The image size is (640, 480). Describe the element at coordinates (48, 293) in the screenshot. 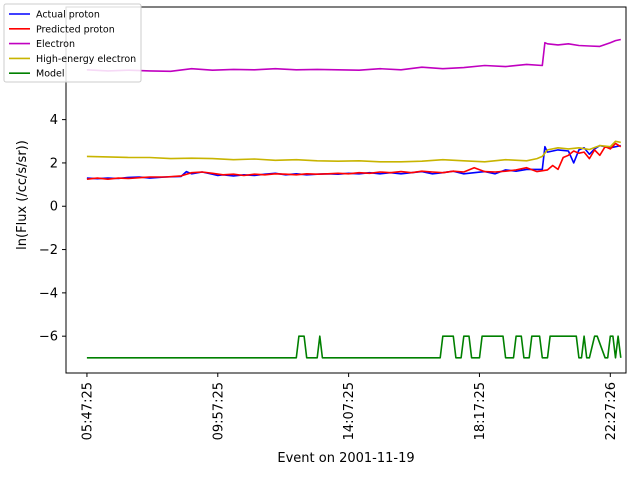

I see `y-tick-label: −4` at that location.